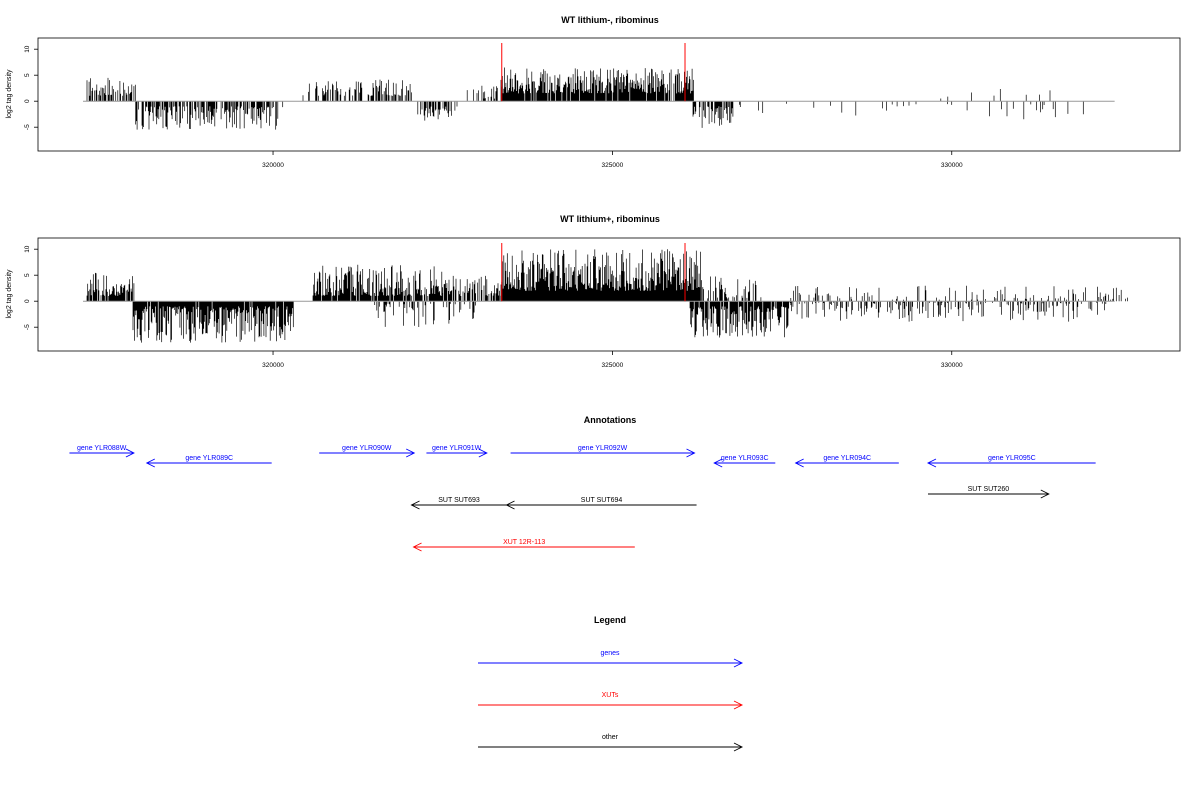 The width and height of the screenshot is (1200, 805). I want to click on annotation-label: gene YLR091W, so click(457, 448).